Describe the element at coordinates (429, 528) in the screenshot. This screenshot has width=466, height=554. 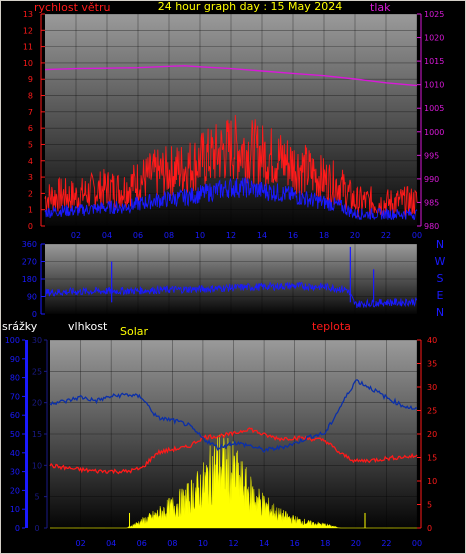
I see `temperature-tick-label: 0` at that location.